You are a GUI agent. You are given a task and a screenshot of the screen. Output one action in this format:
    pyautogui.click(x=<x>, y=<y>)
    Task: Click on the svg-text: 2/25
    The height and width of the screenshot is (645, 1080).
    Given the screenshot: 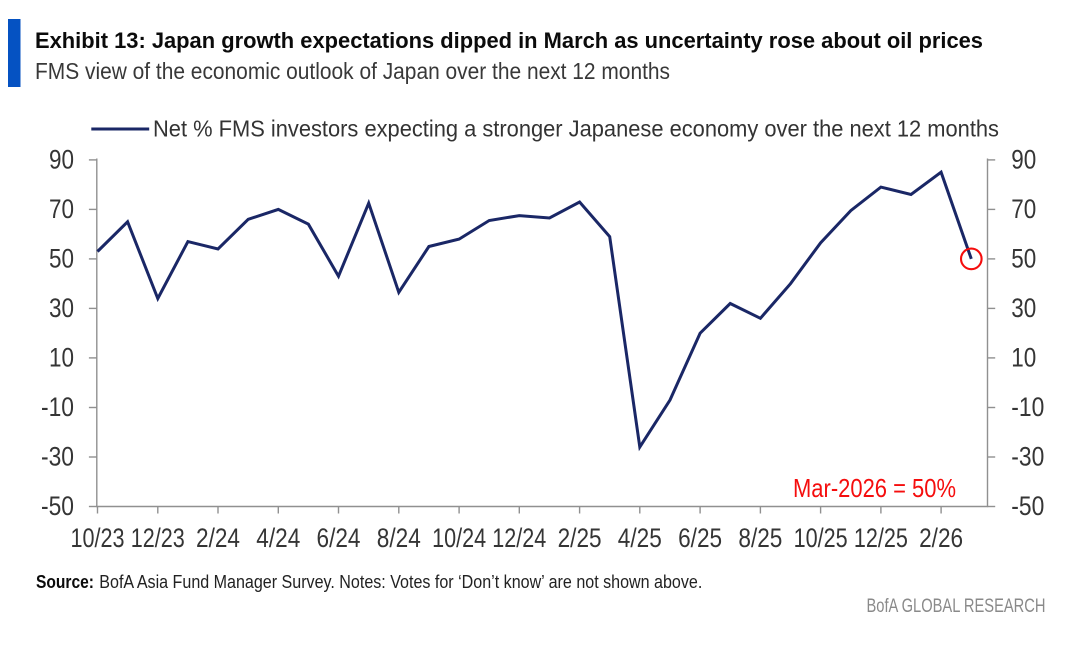 What is the action you would take?
    pyautogui.click(x=580, y=538)
    